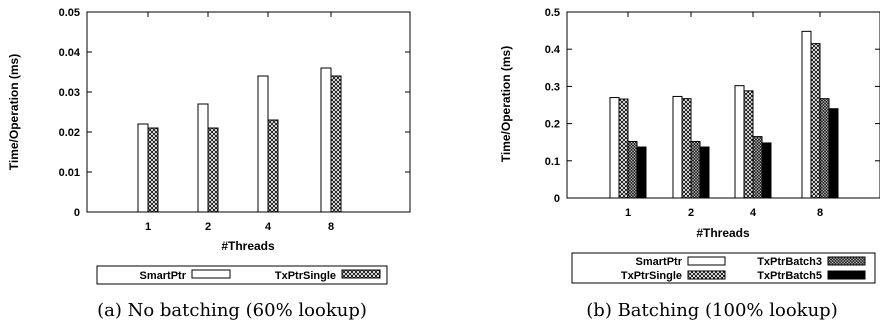 This screenshot has width=880, height=322. I want to click on legend-swatch-txptrbatch3, so click(846, 261).